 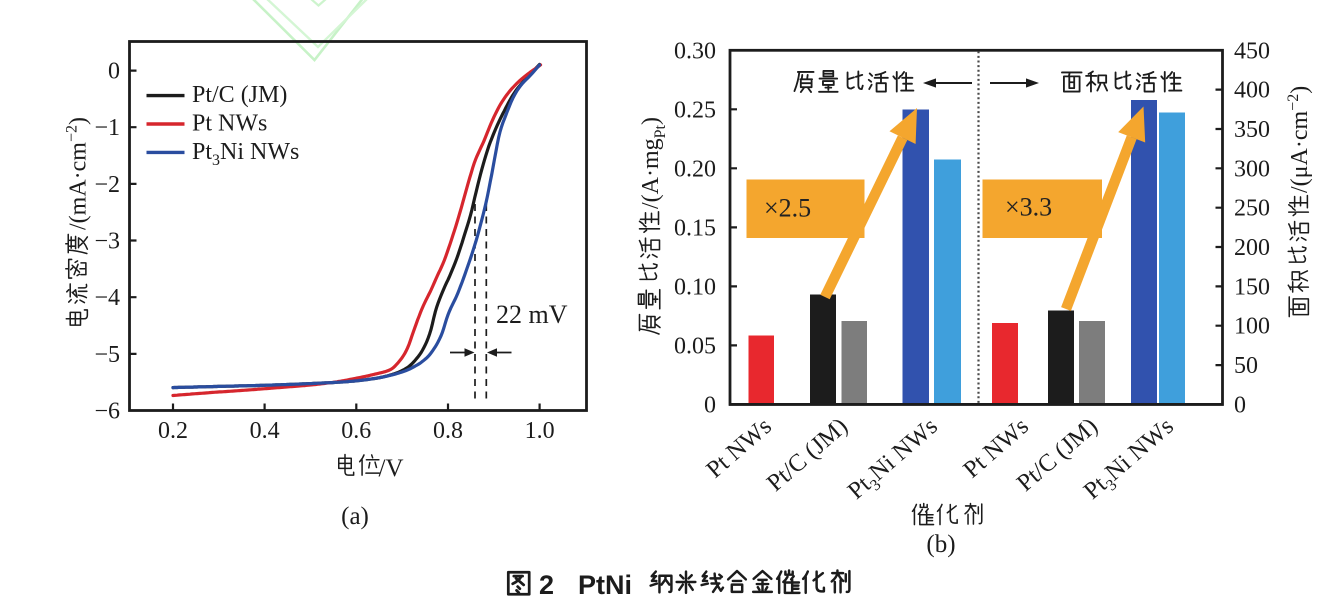 I want to click on svg-text: −5, so click(x=107, y=355).